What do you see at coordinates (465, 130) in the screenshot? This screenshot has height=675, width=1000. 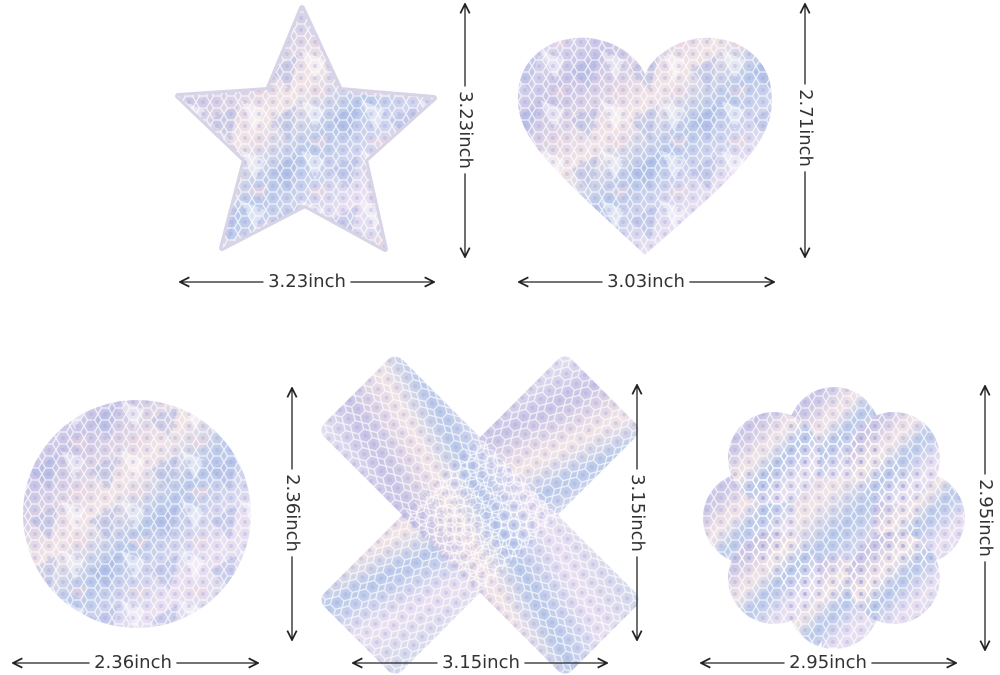 I see `height-label: 3.23inch` at bounding box center [465, 130].